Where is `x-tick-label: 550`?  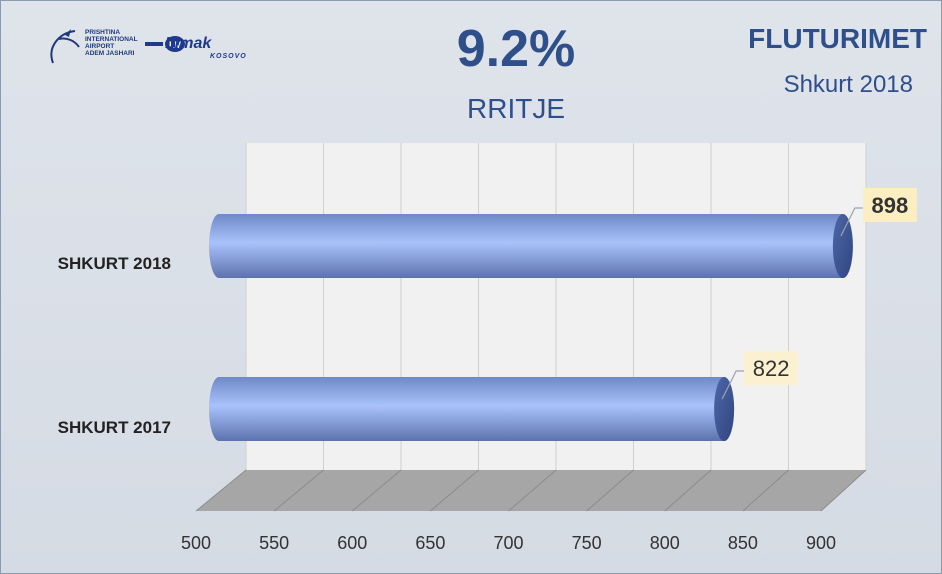
x-tick-label: 550 is located at coordinates (274, 543).